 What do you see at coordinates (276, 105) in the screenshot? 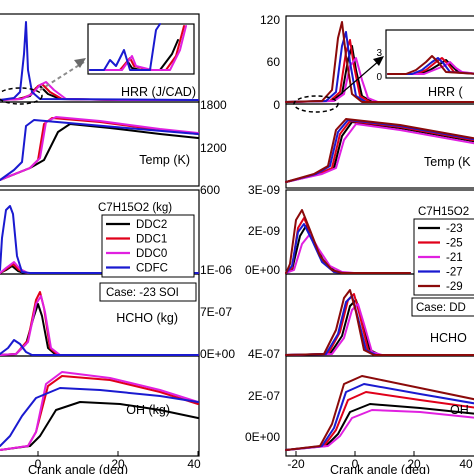
I see `right-hrr-tick-0: 0` at bounding box center [276, 105].